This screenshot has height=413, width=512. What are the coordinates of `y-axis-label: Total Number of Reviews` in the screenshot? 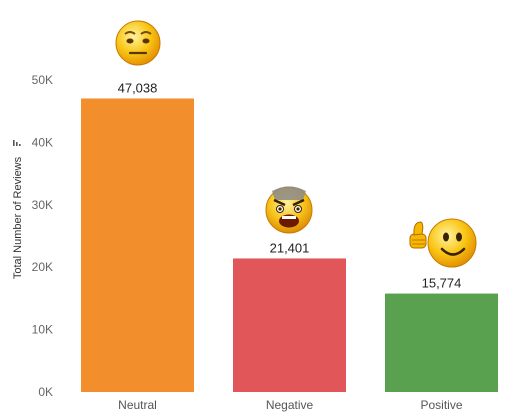 It's located at (18, 217).